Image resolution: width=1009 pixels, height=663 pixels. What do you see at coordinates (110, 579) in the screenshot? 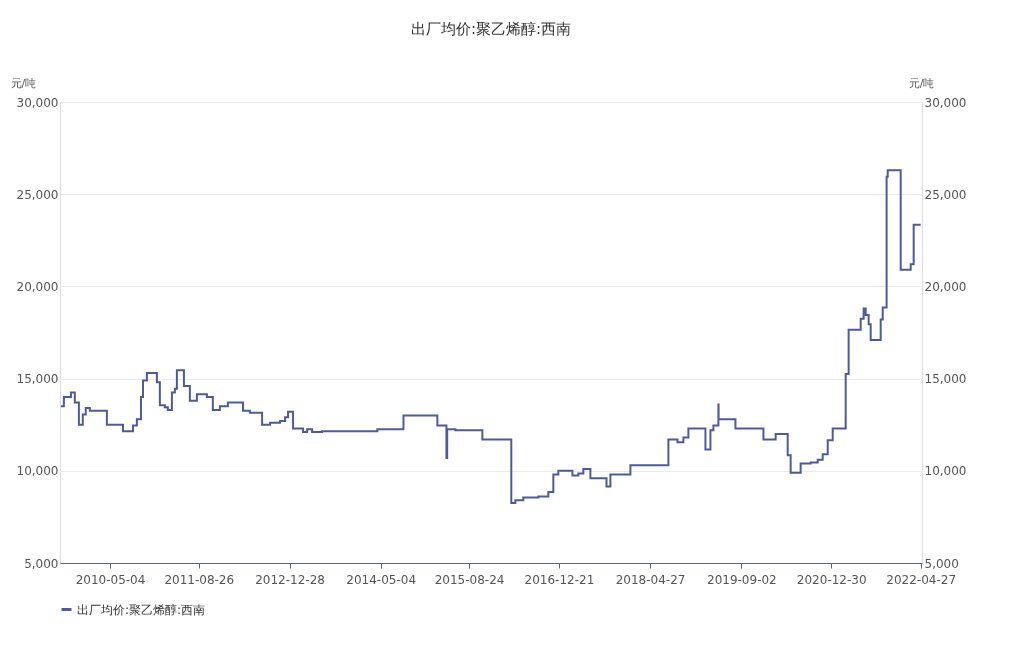
I see `x-tick-label: 2010-05-04` at bounding box center [110, 579].